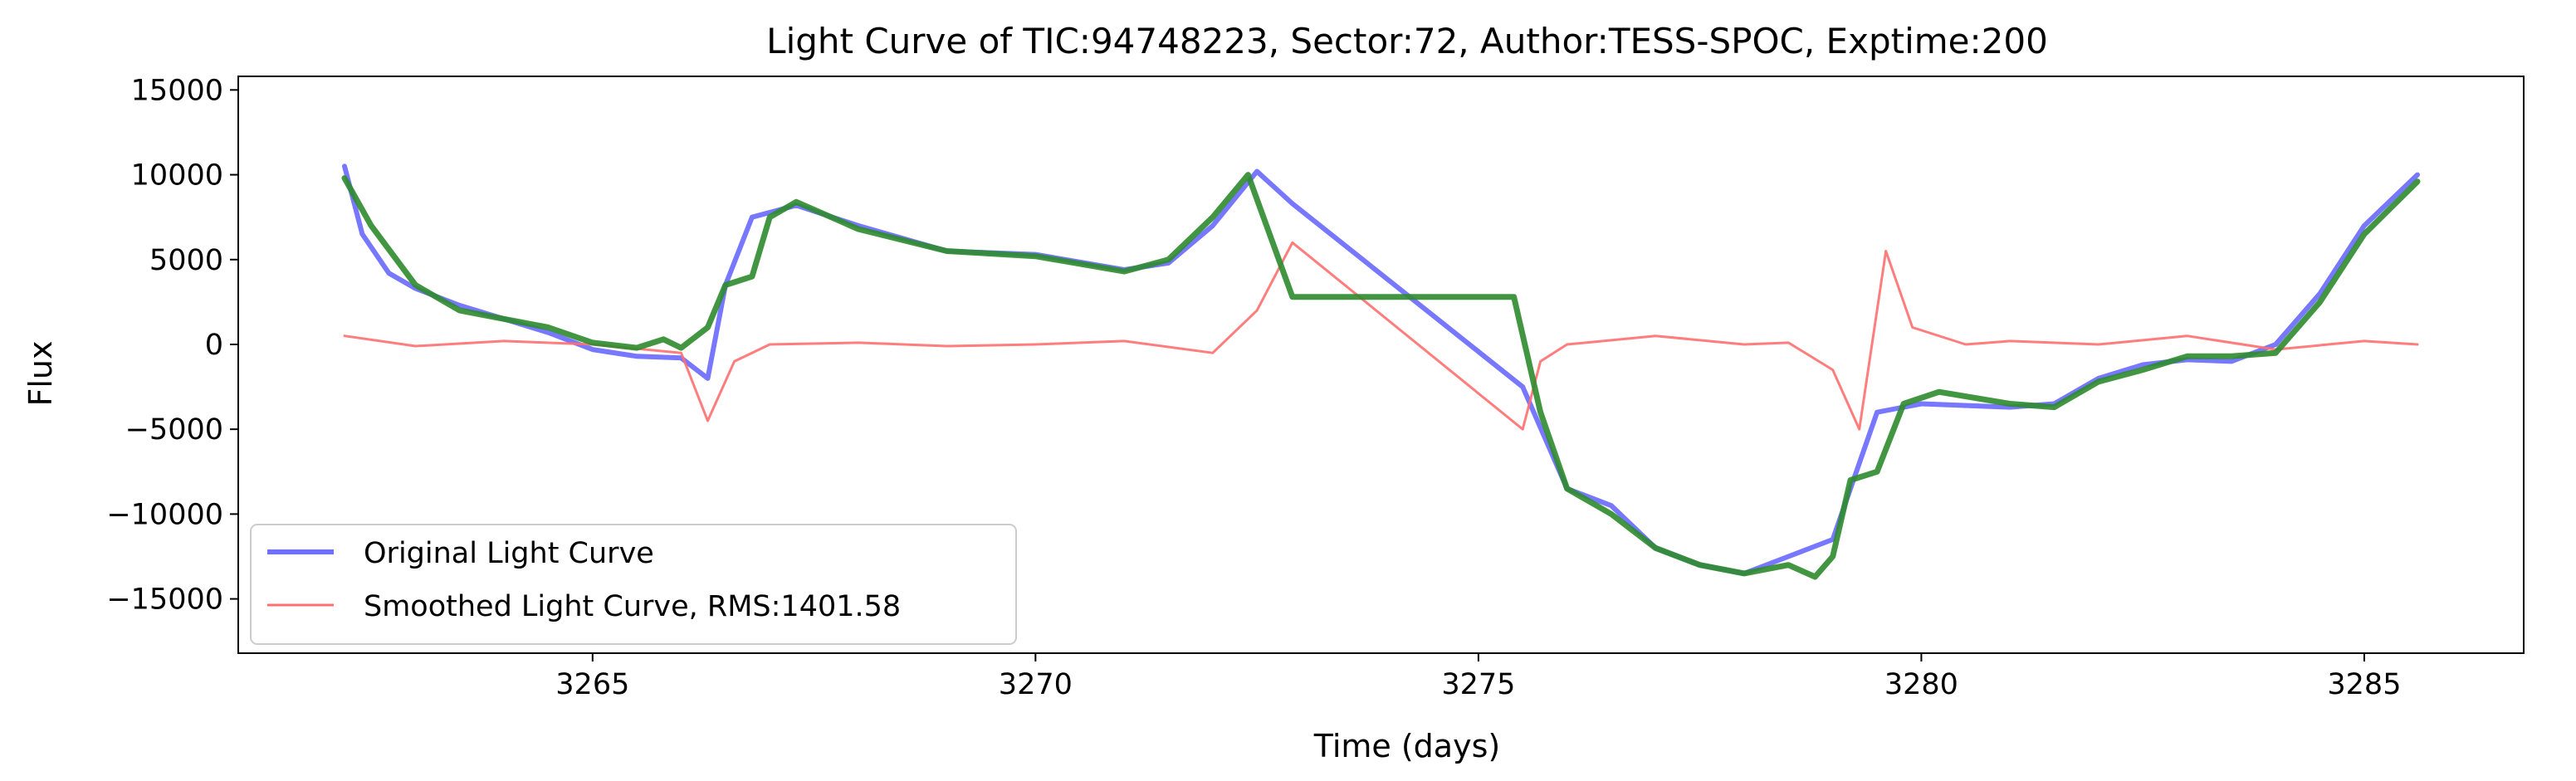  I want to click on x-tick-label: 3265, so click(592, 684).